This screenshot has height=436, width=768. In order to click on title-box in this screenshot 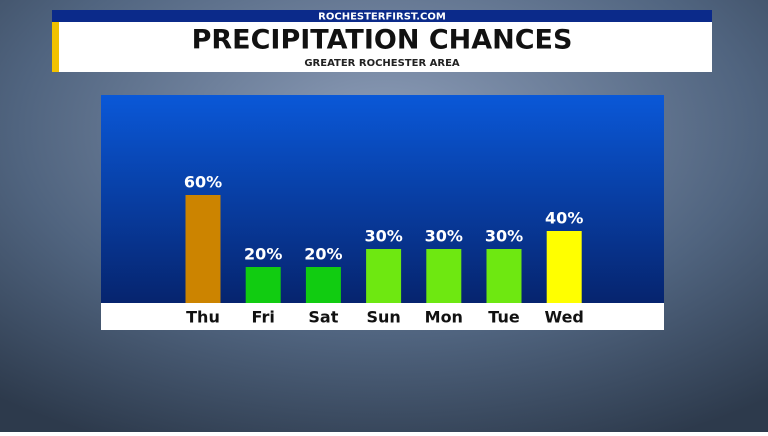, I will do `click(382, 47)`.